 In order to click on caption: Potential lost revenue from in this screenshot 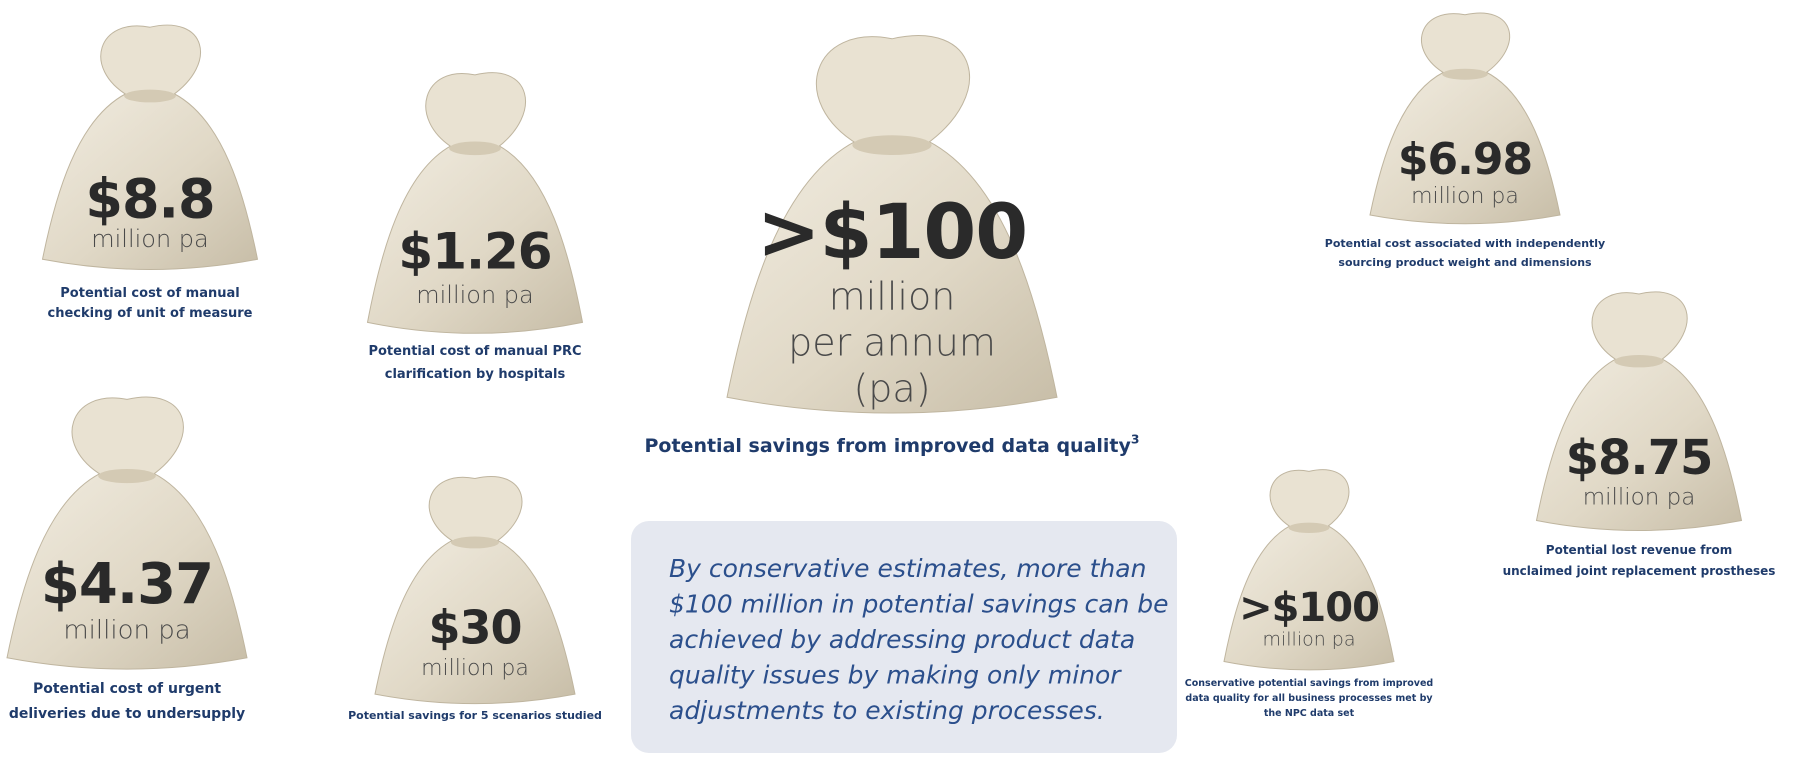, I will do `click(1639, 550)`.